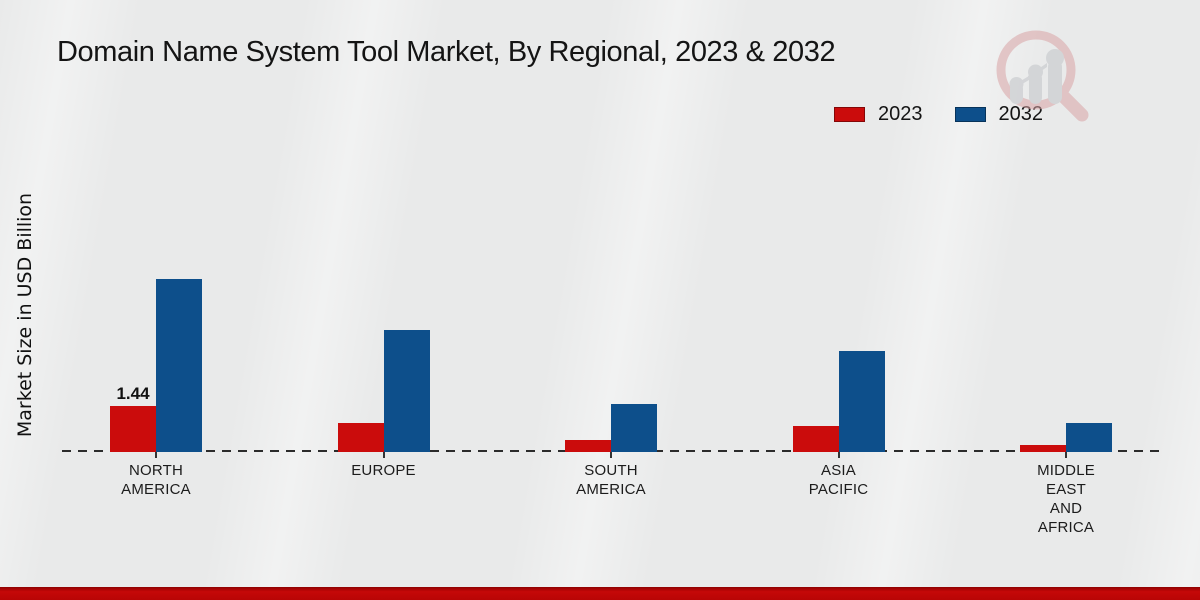  What do you see at coordinates (861, 401) in the screenshot?
I see `bar-2032-asia-pacific` at bounding box center [861, 401].